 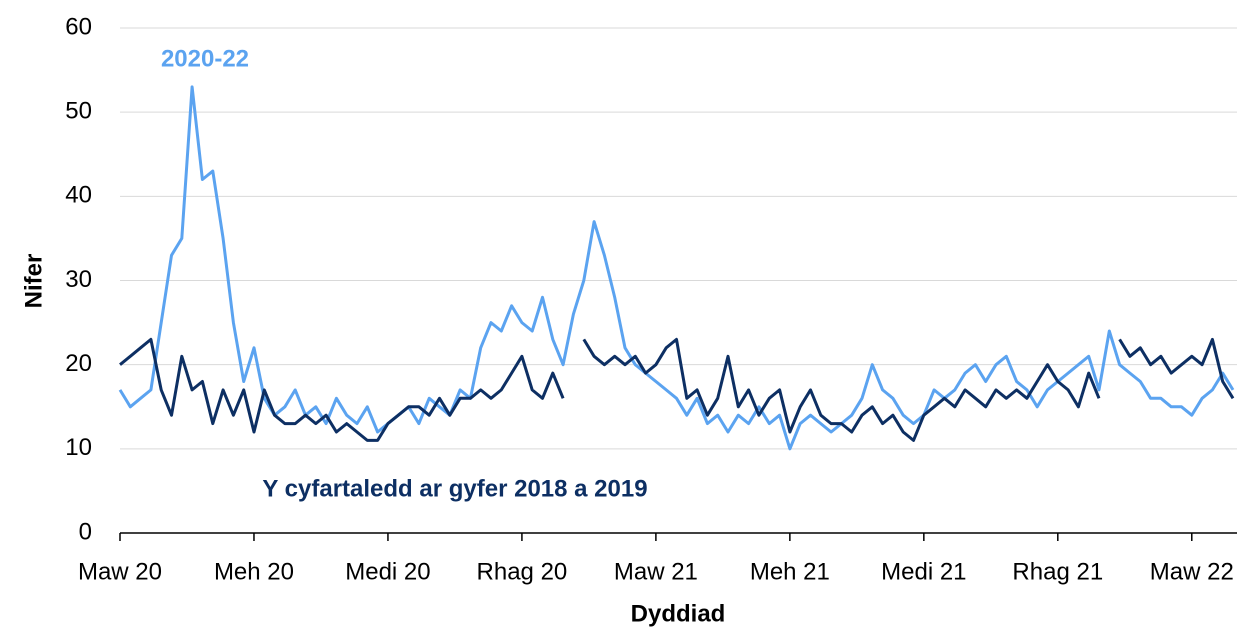 What do you see at coordinates (254, 571) in the screenshot?
I see `x-tick-label: Meh 20` at bounding box center [254, 571].